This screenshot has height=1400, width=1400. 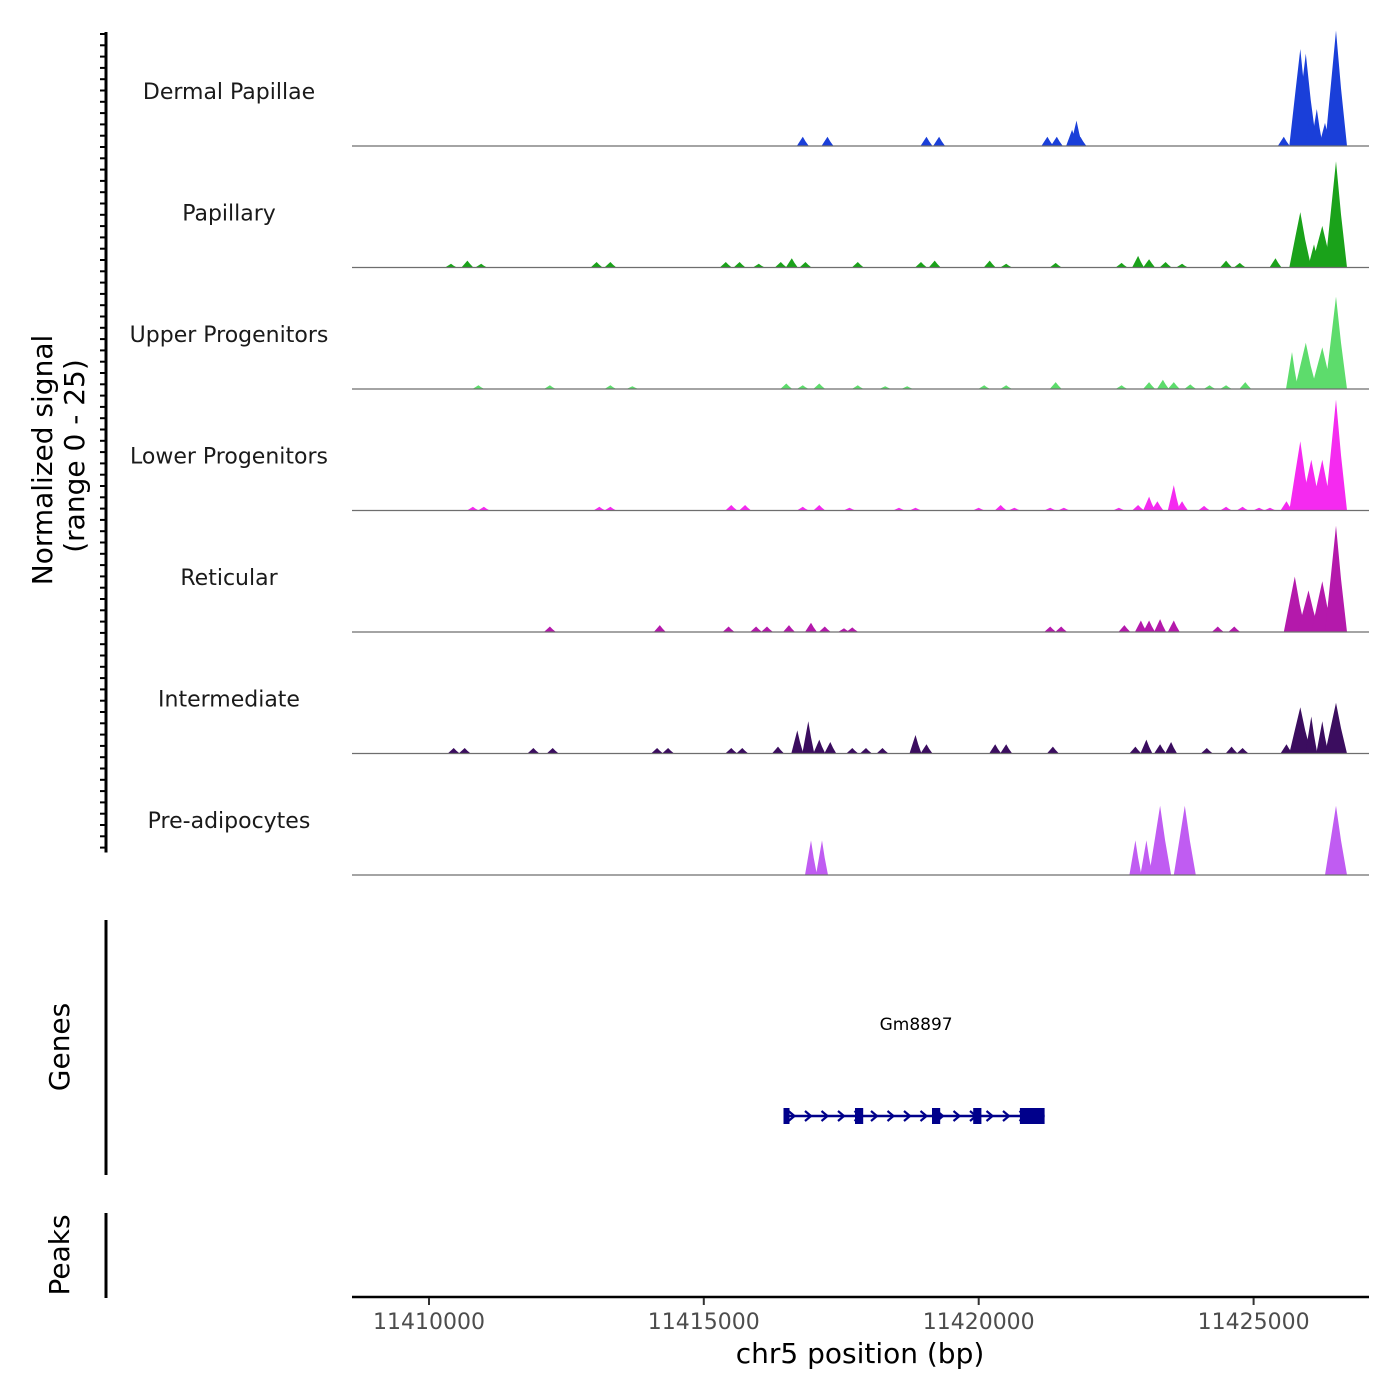 What do you see at coordinates (763, 721) in the screenshot?
I see `track-5: Intermediate` at bounding box center [763, 721].